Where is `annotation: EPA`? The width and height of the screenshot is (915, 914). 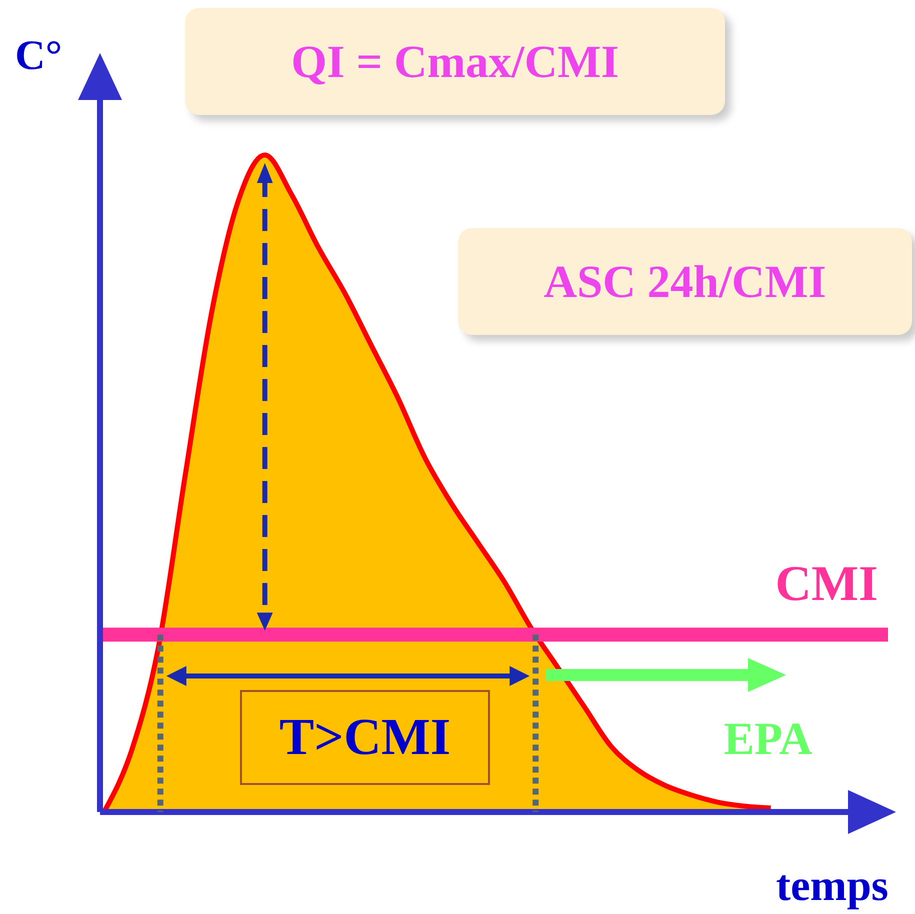 annotation: EPA is located at coordinates (768, 739).